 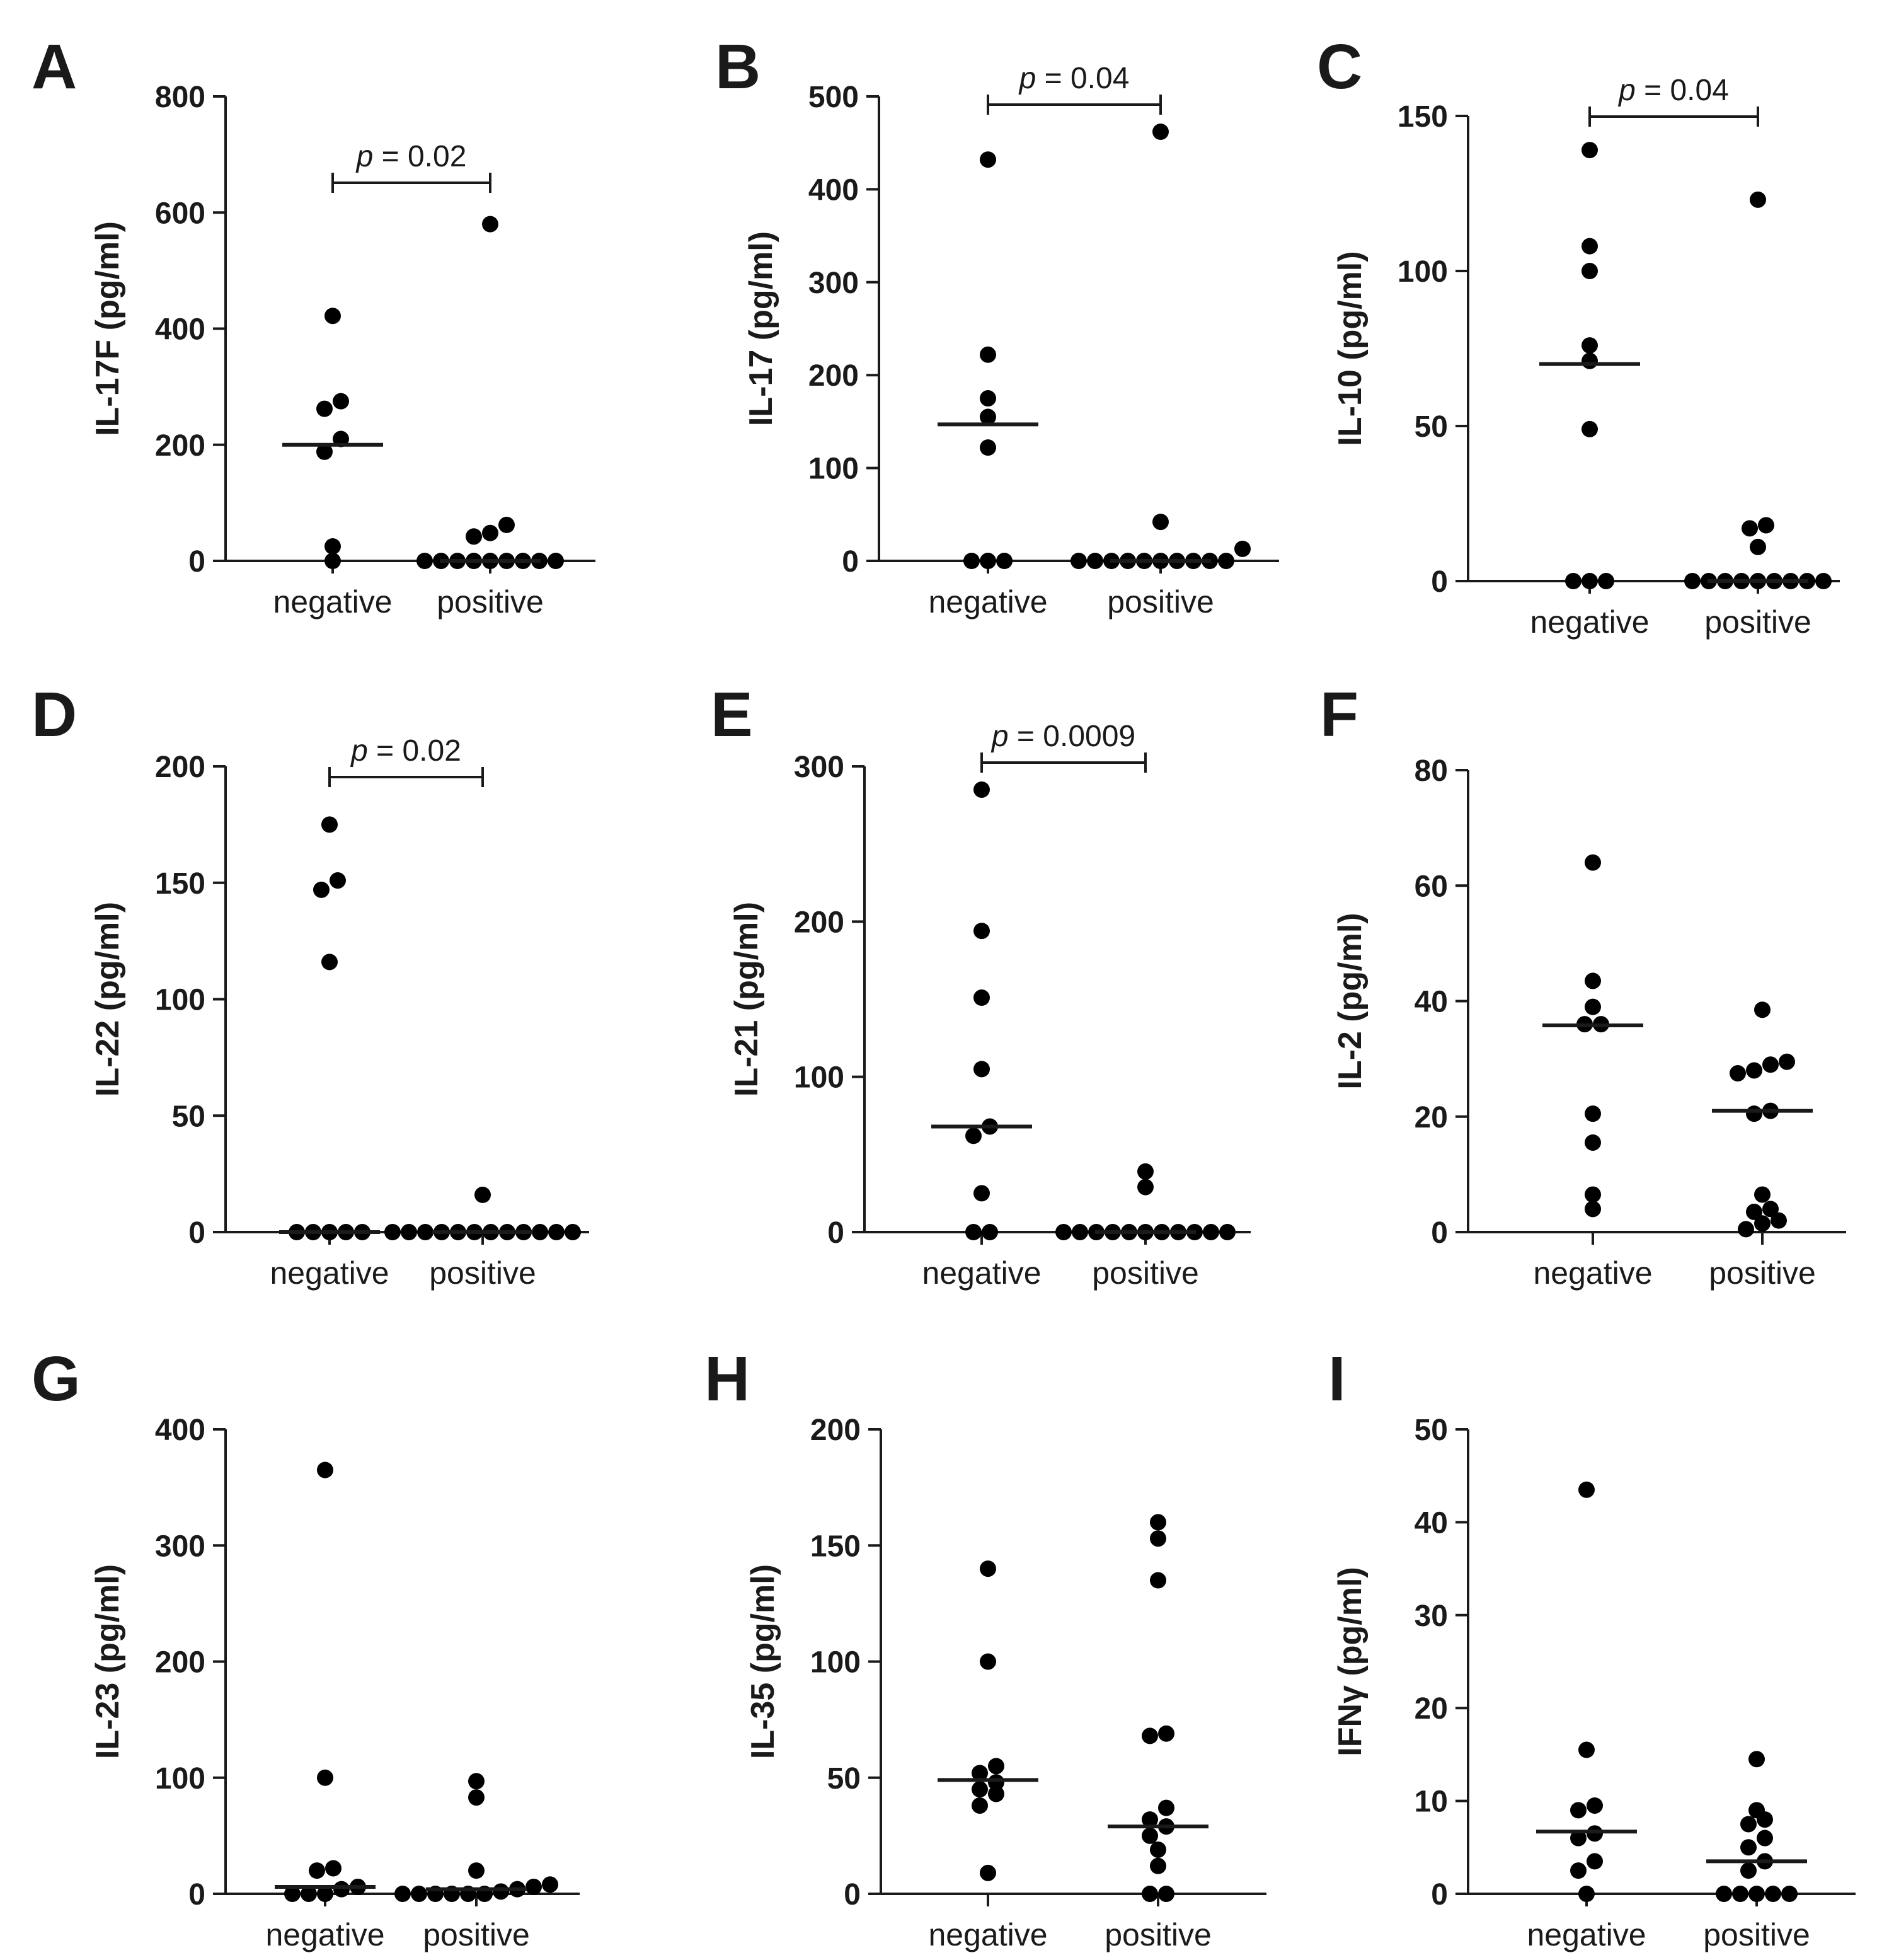 I want to click on y-tick-label: 80, so click(x=1432, y=771).